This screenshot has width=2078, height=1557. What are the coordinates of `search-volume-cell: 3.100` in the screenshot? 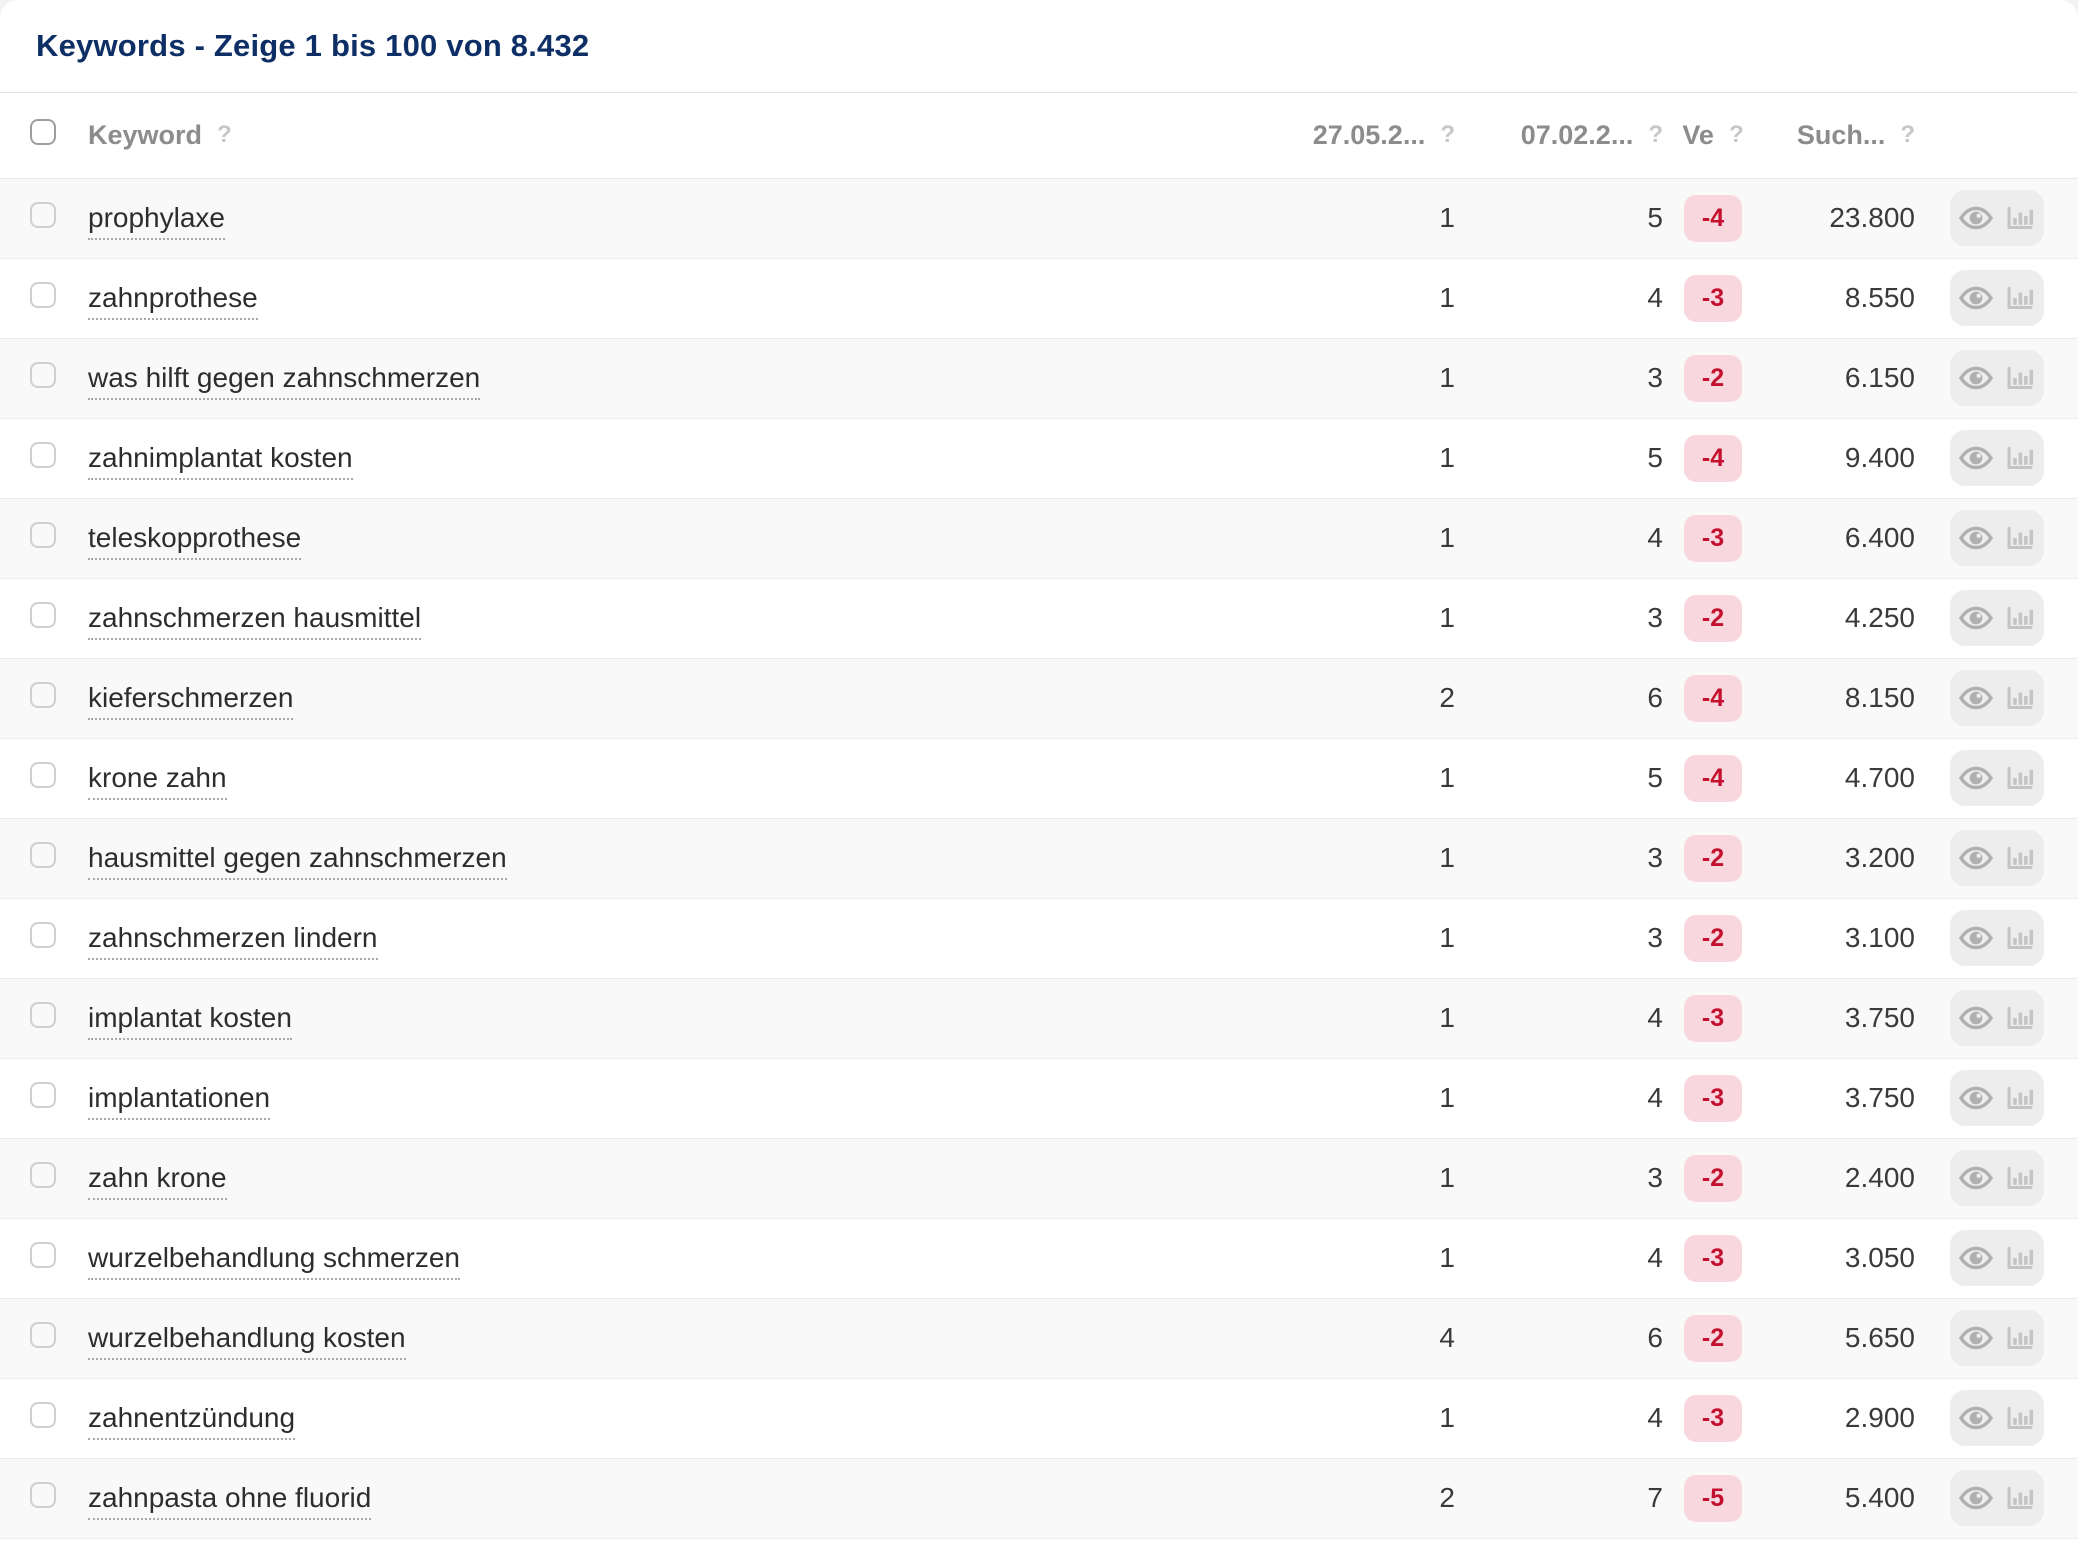 It's located at (1879, 937).